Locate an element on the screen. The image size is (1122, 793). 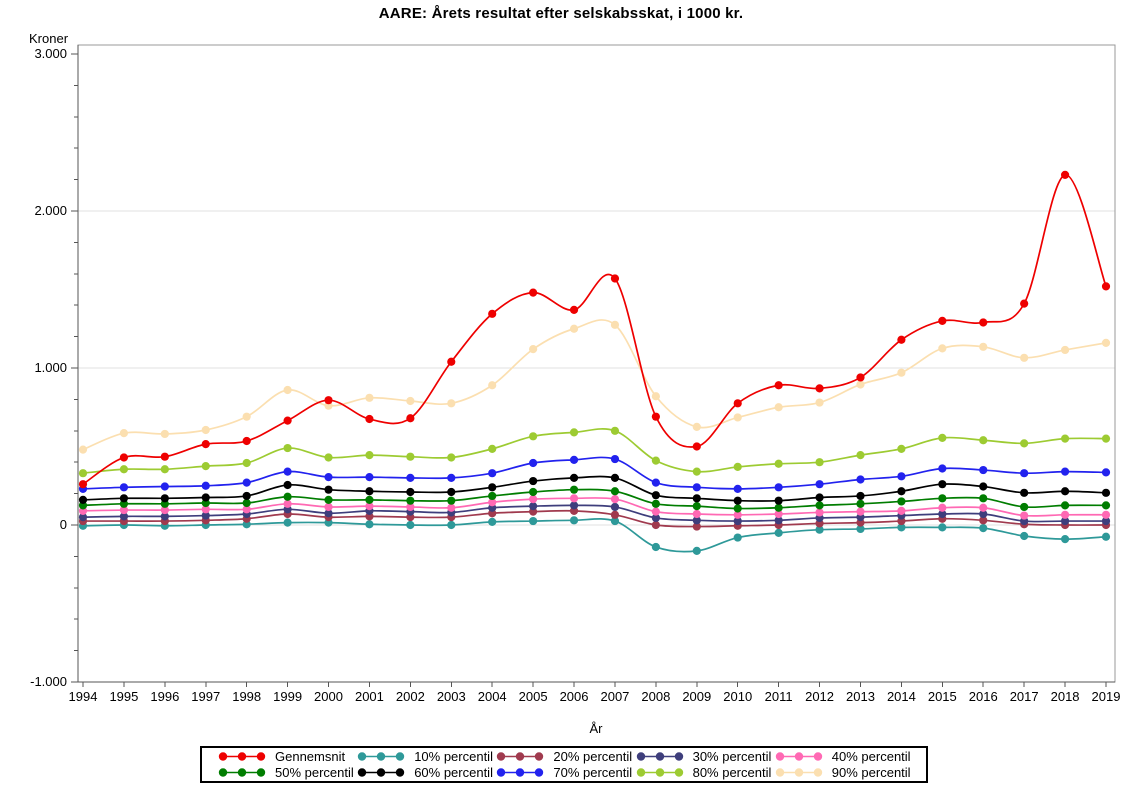
x-tick-label: 1997 is located at coordinates (205, 696).